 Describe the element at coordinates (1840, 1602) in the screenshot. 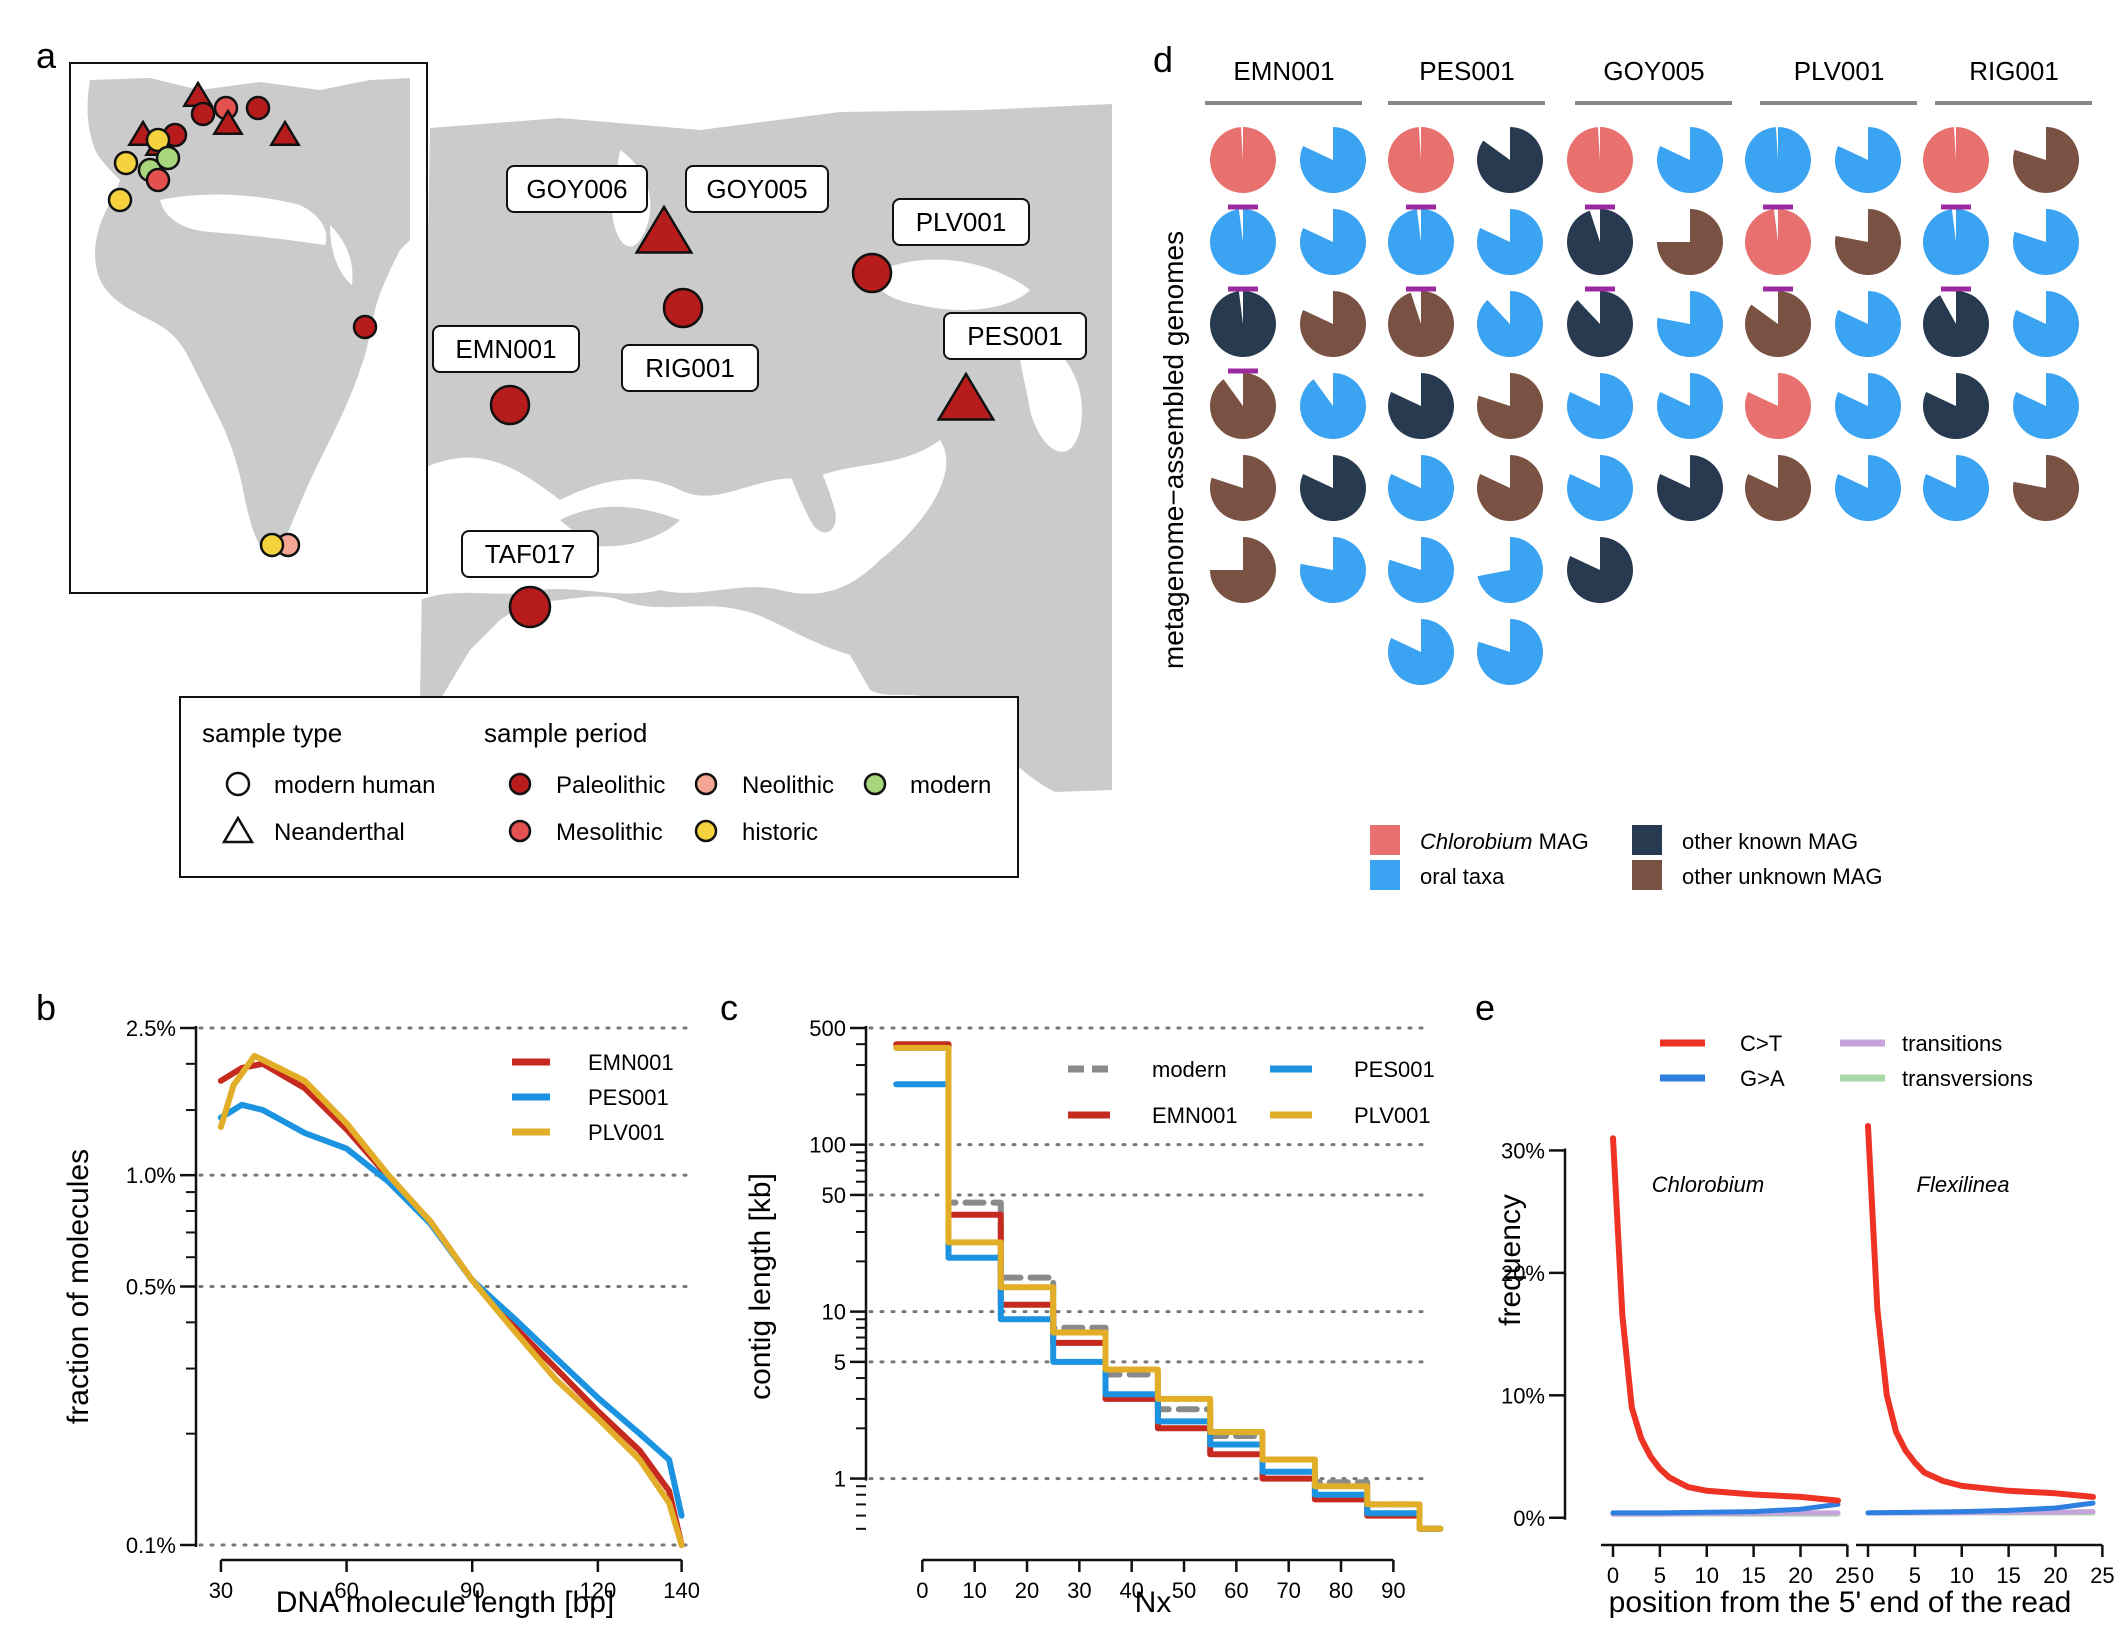

I see `e-x-axis-label: position from the 5' end of the read` at that location.